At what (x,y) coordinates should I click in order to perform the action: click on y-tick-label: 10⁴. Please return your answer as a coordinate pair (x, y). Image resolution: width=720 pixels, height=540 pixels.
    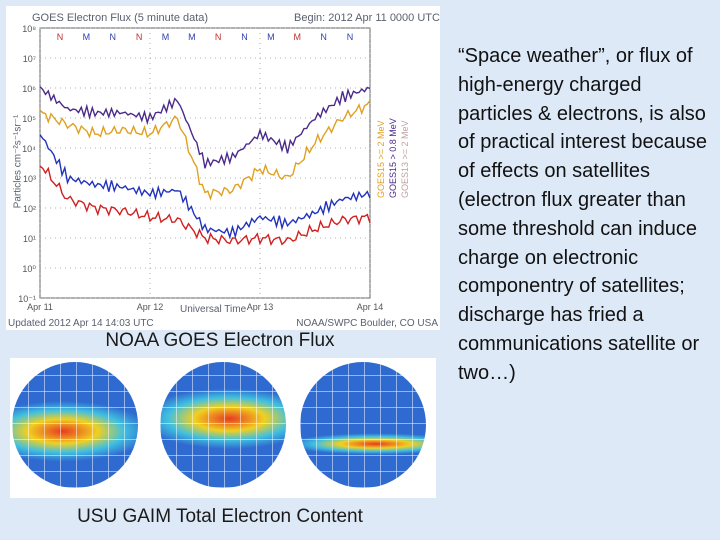
    Looking at the image, I should click on (29, 149).